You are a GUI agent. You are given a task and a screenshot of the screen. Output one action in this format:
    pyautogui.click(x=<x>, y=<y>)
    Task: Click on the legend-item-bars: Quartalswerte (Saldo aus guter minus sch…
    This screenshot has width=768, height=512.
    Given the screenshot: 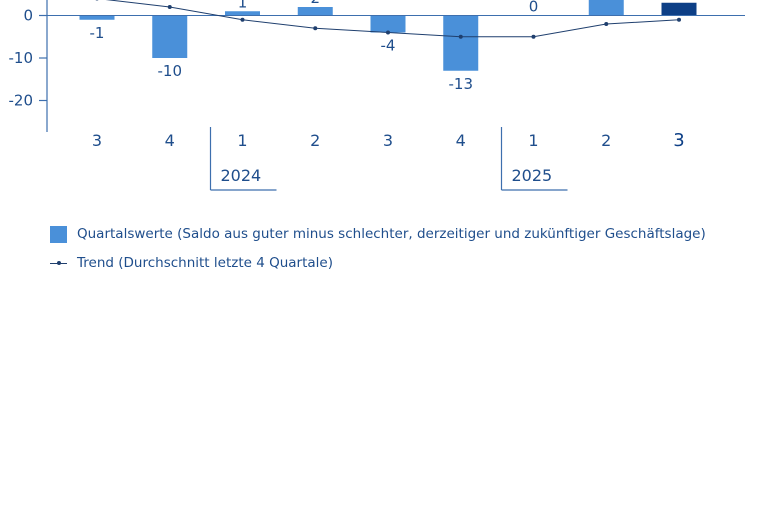 What is the action you would take?
    pyautogui.click(x=378, y=234)
    